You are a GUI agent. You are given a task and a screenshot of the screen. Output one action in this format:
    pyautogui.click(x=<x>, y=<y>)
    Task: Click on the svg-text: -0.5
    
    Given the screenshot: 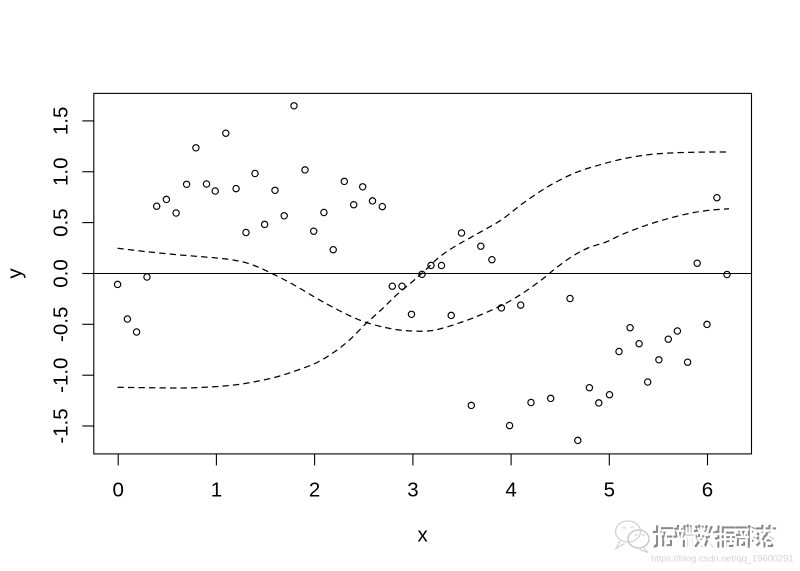 What is the action you would take?
    pyautogui.click(x=61, y=324)
    